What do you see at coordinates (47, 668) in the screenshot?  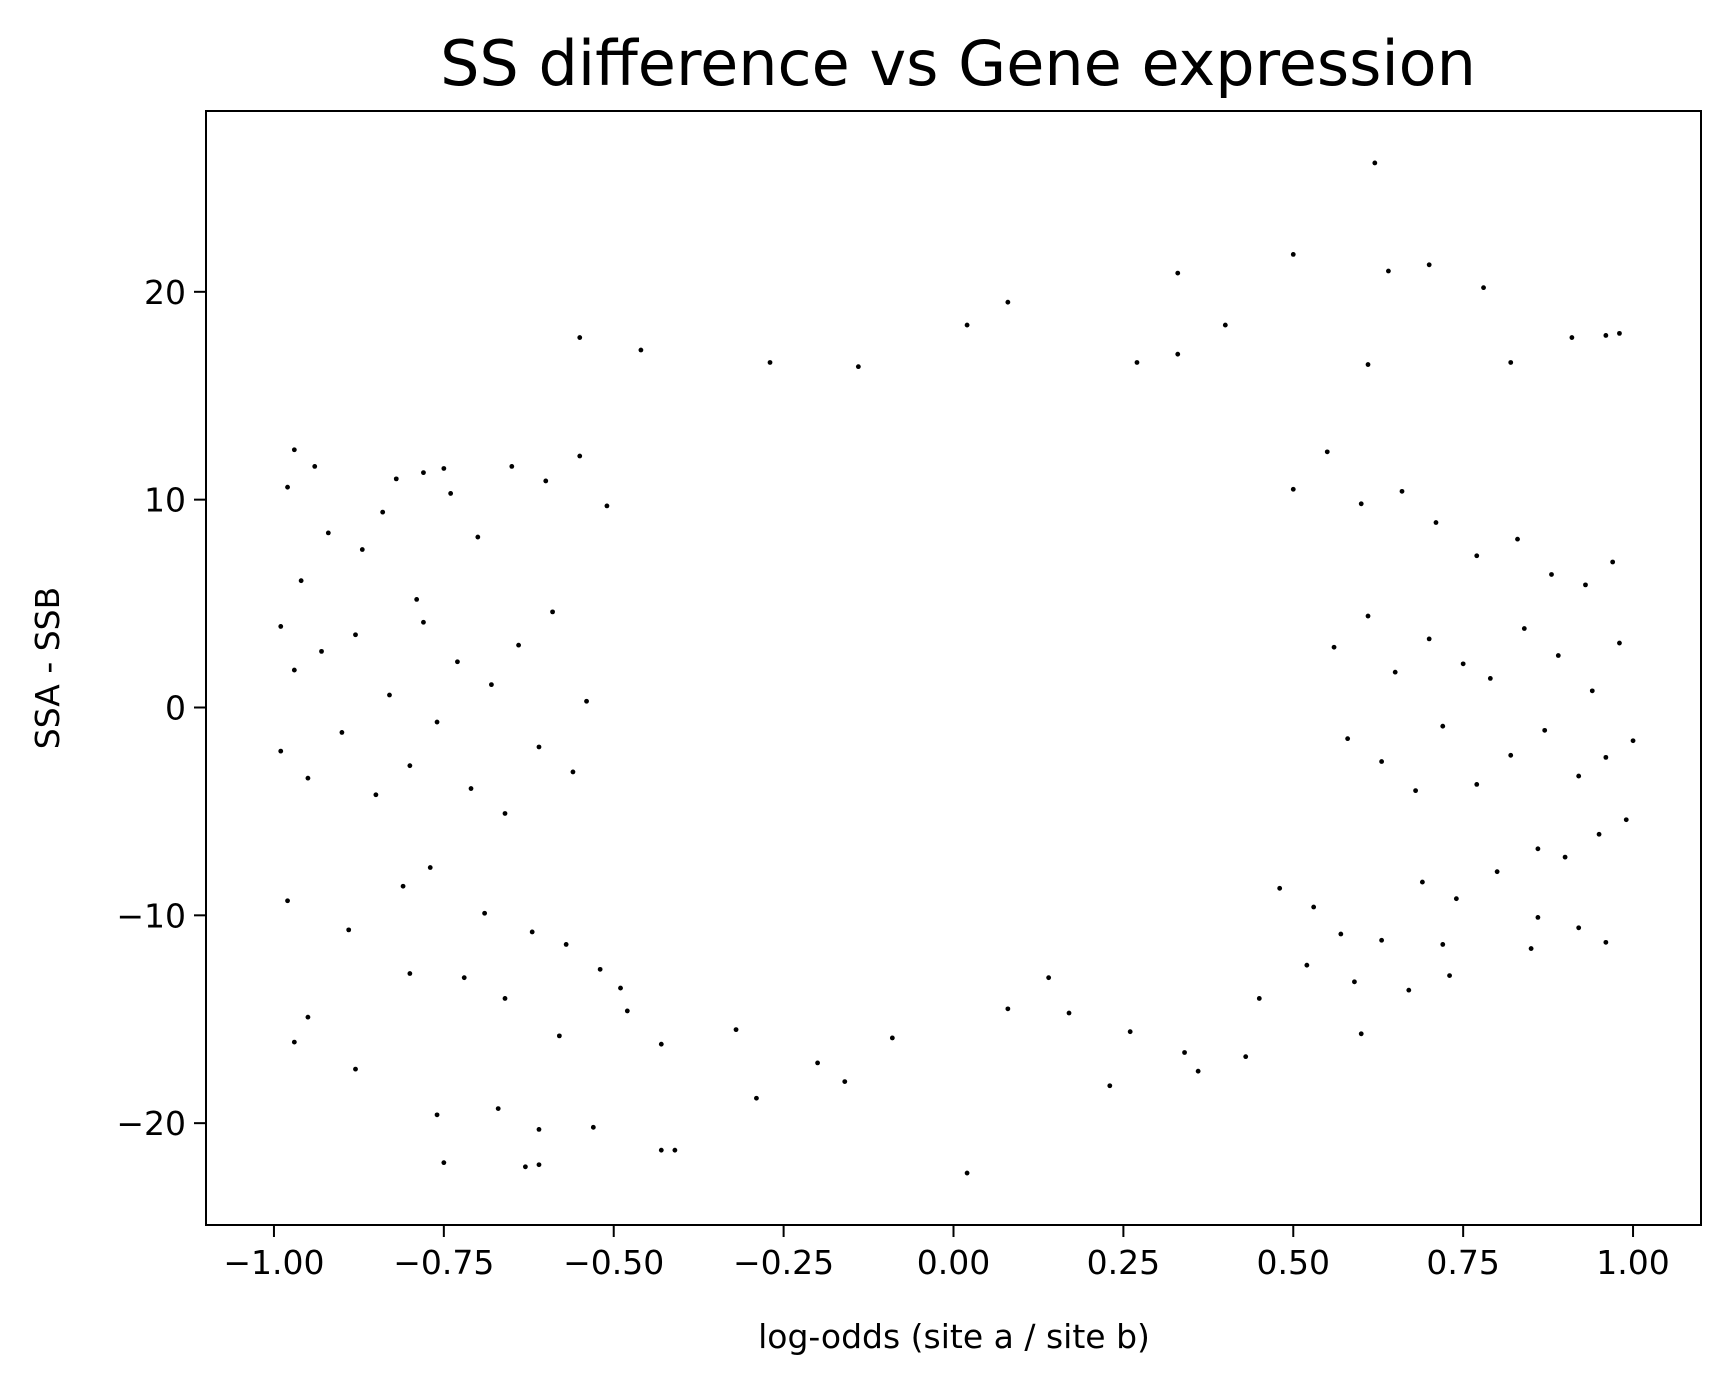 I see `y-axis-label: SSA - SSB` at bounding box center [47, 668].